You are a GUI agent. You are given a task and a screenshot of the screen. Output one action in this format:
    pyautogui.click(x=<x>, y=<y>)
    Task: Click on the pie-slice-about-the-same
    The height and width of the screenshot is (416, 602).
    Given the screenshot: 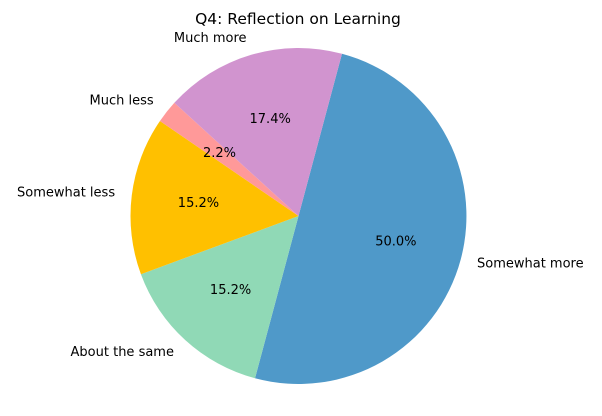 What is the action you would take?
    pyautogui.click(x=219, y=297)
    